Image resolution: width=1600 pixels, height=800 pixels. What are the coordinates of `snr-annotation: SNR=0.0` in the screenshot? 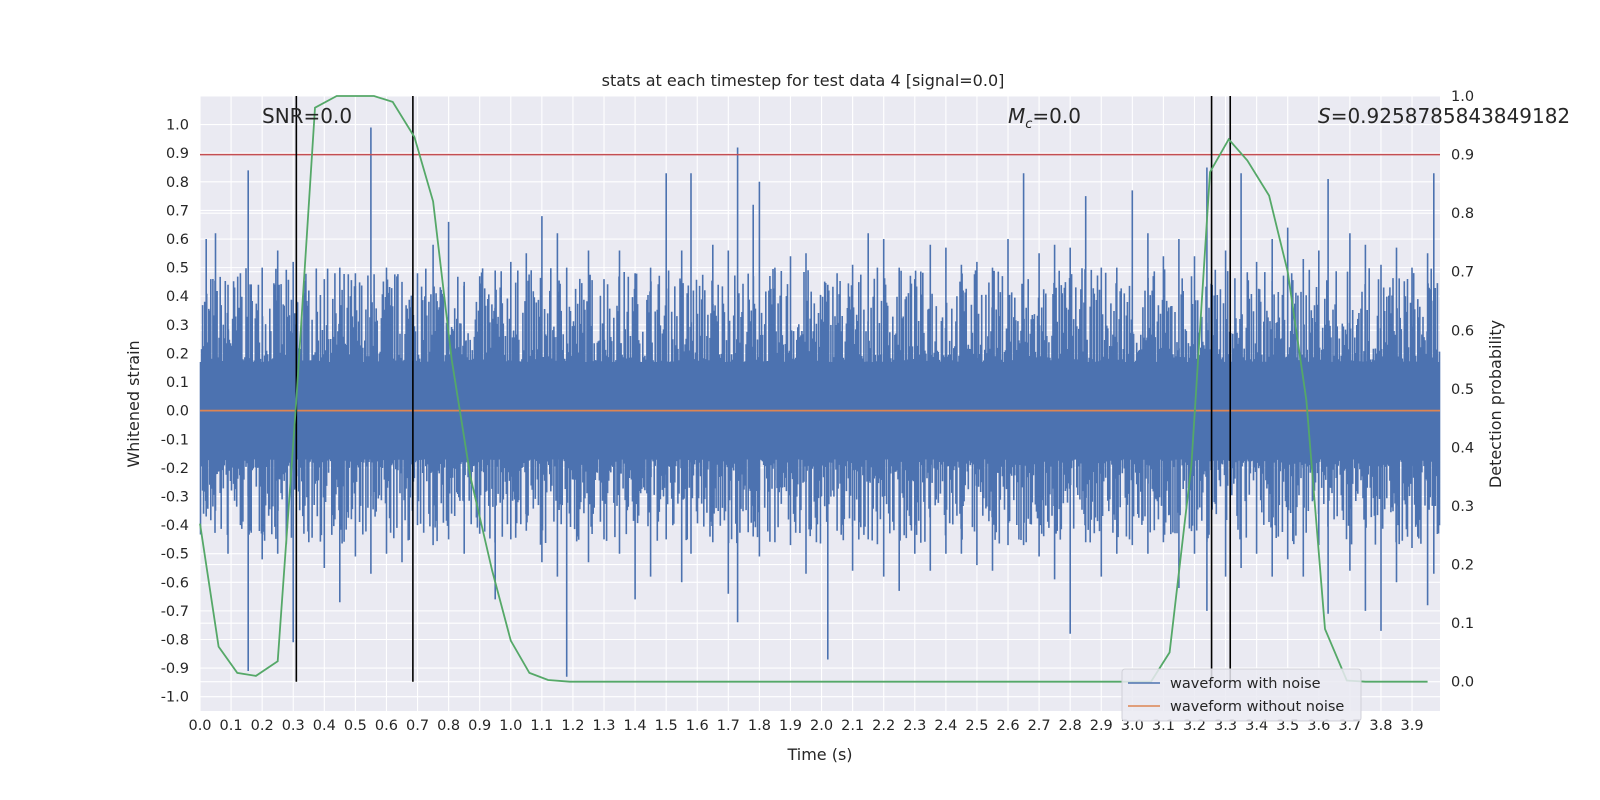 It's located at (307, 116).